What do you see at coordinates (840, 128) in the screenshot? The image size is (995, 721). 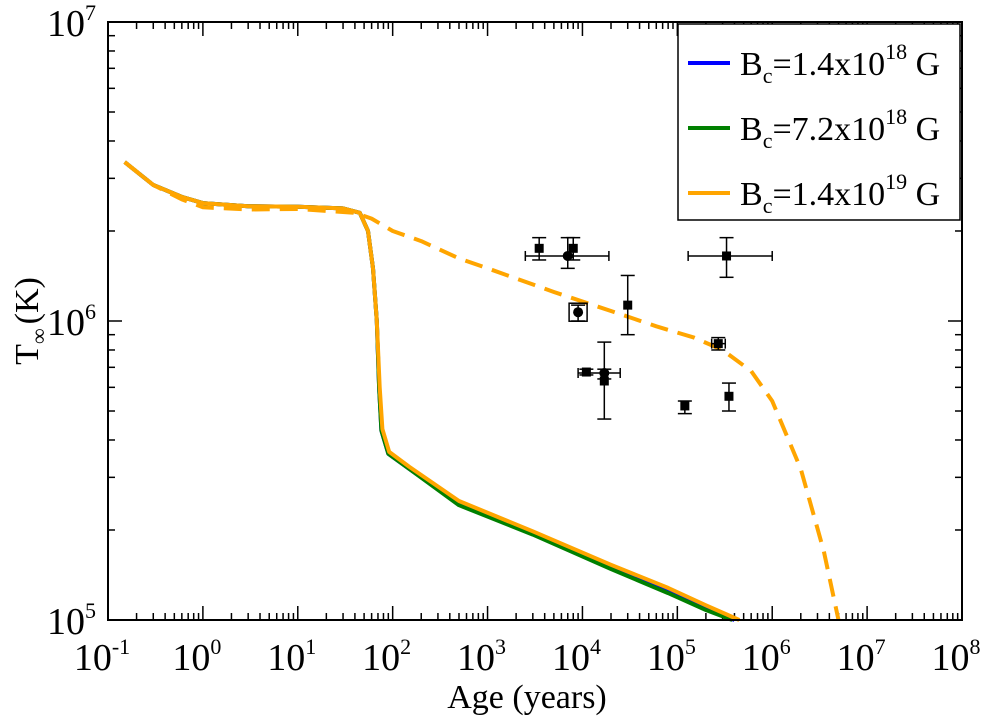 I see `legend-label-1: Bc=7.2x1018 G` at bounding box center [840, 128].